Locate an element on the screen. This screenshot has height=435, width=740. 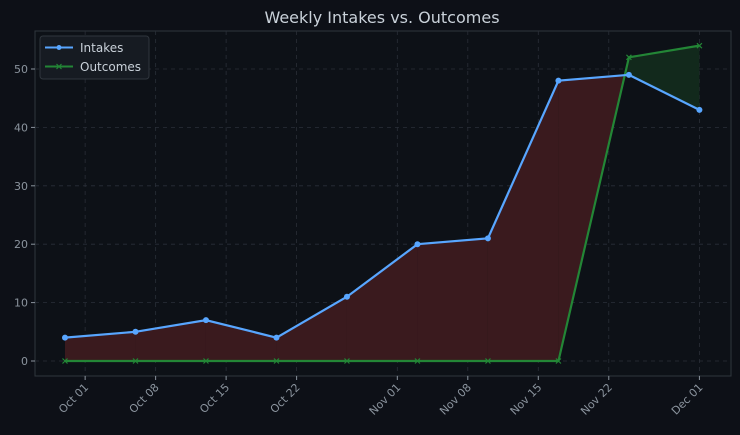
legend-intakes-label: Intakes is located at coordinates (101, 48).